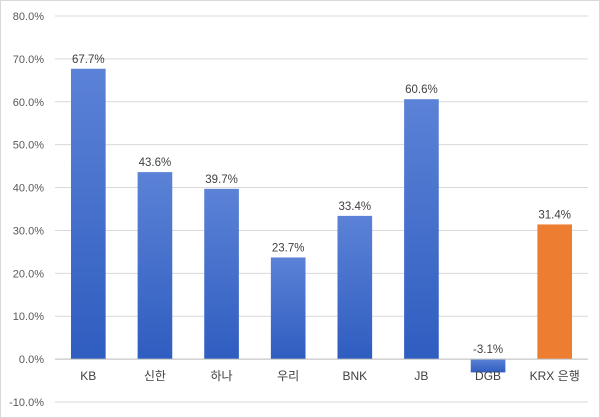 Image resolution: width=600 pixels, height=418 pixels. What do you see at coordinates (28, 189) in the screenshot?
I see `y-tick-label: 40.0%` at bounding box center [28, 189].